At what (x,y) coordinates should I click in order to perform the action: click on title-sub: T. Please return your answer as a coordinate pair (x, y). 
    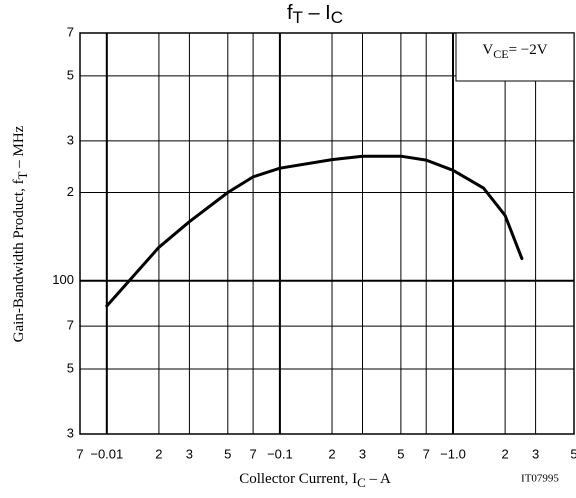
    Looking at the image, I should click on (298, 17).